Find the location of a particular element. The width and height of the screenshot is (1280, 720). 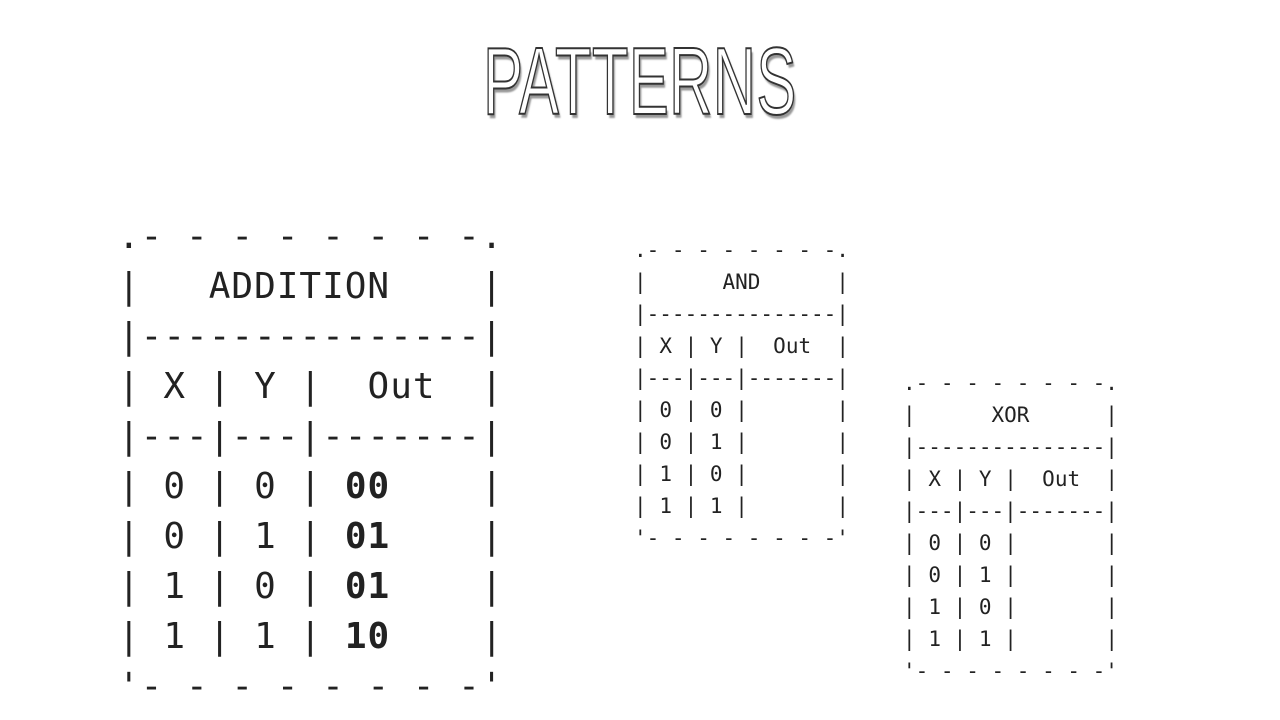

page-title: PATTERNS is located at coordinates (640, 81).